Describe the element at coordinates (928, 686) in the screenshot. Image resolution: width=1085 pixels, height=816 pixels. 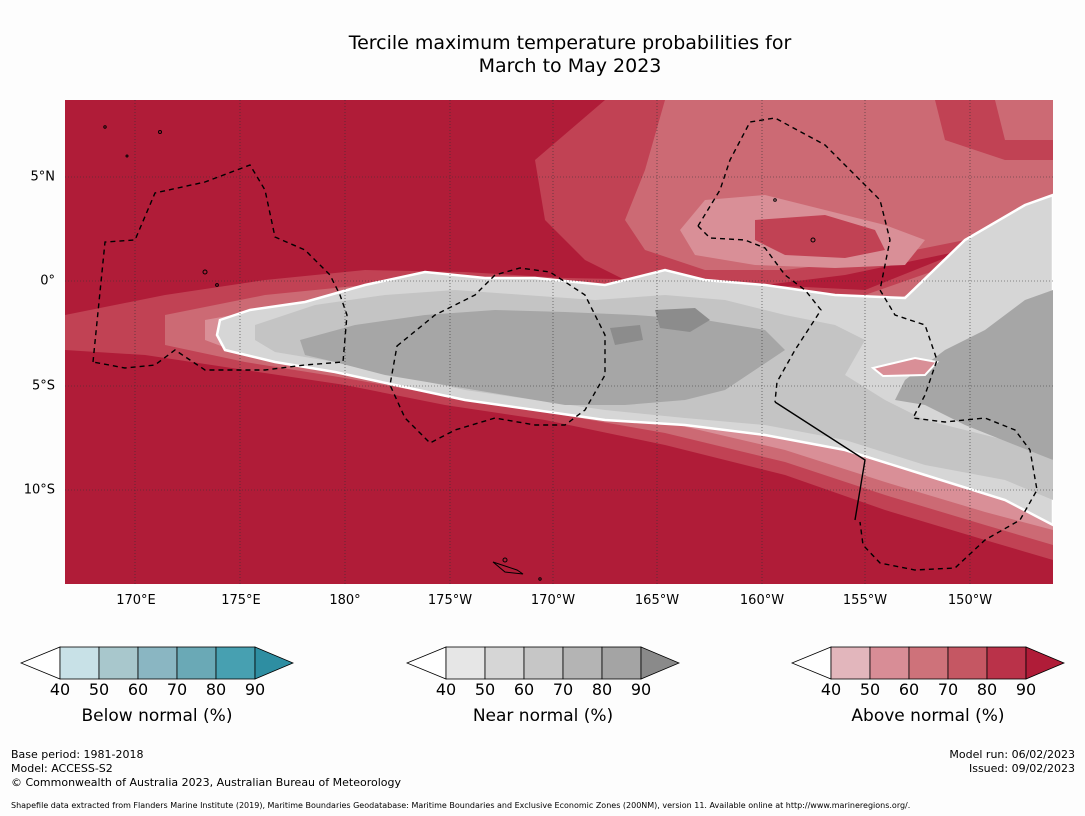
I see `legend-above-normal: 40 50 60 70 80 90 Above normal (%)` at that location.